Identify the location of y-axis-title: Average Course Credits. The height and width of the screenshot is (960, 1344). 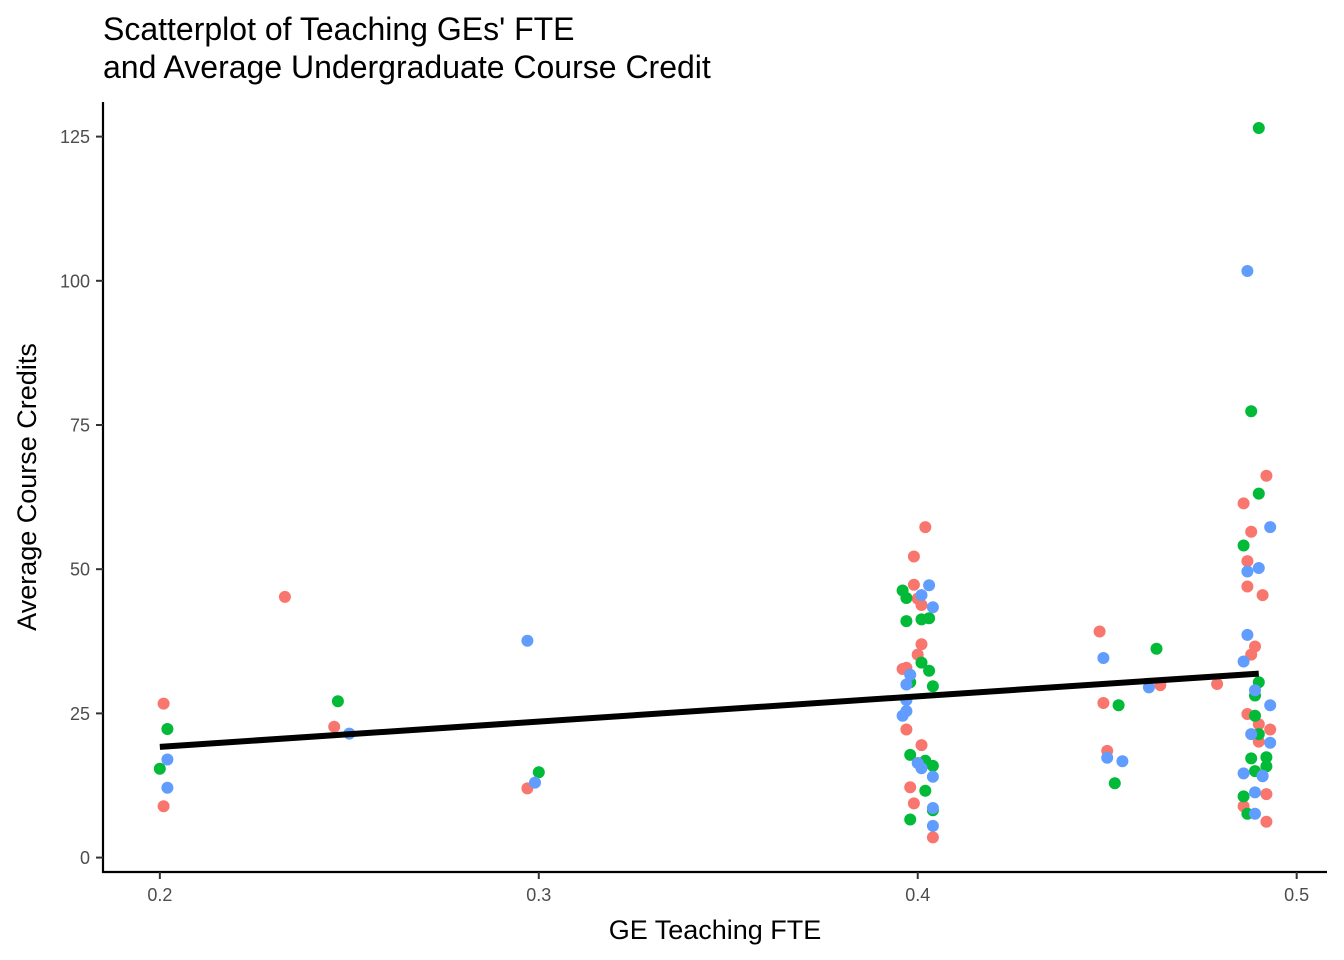
(27, 487).